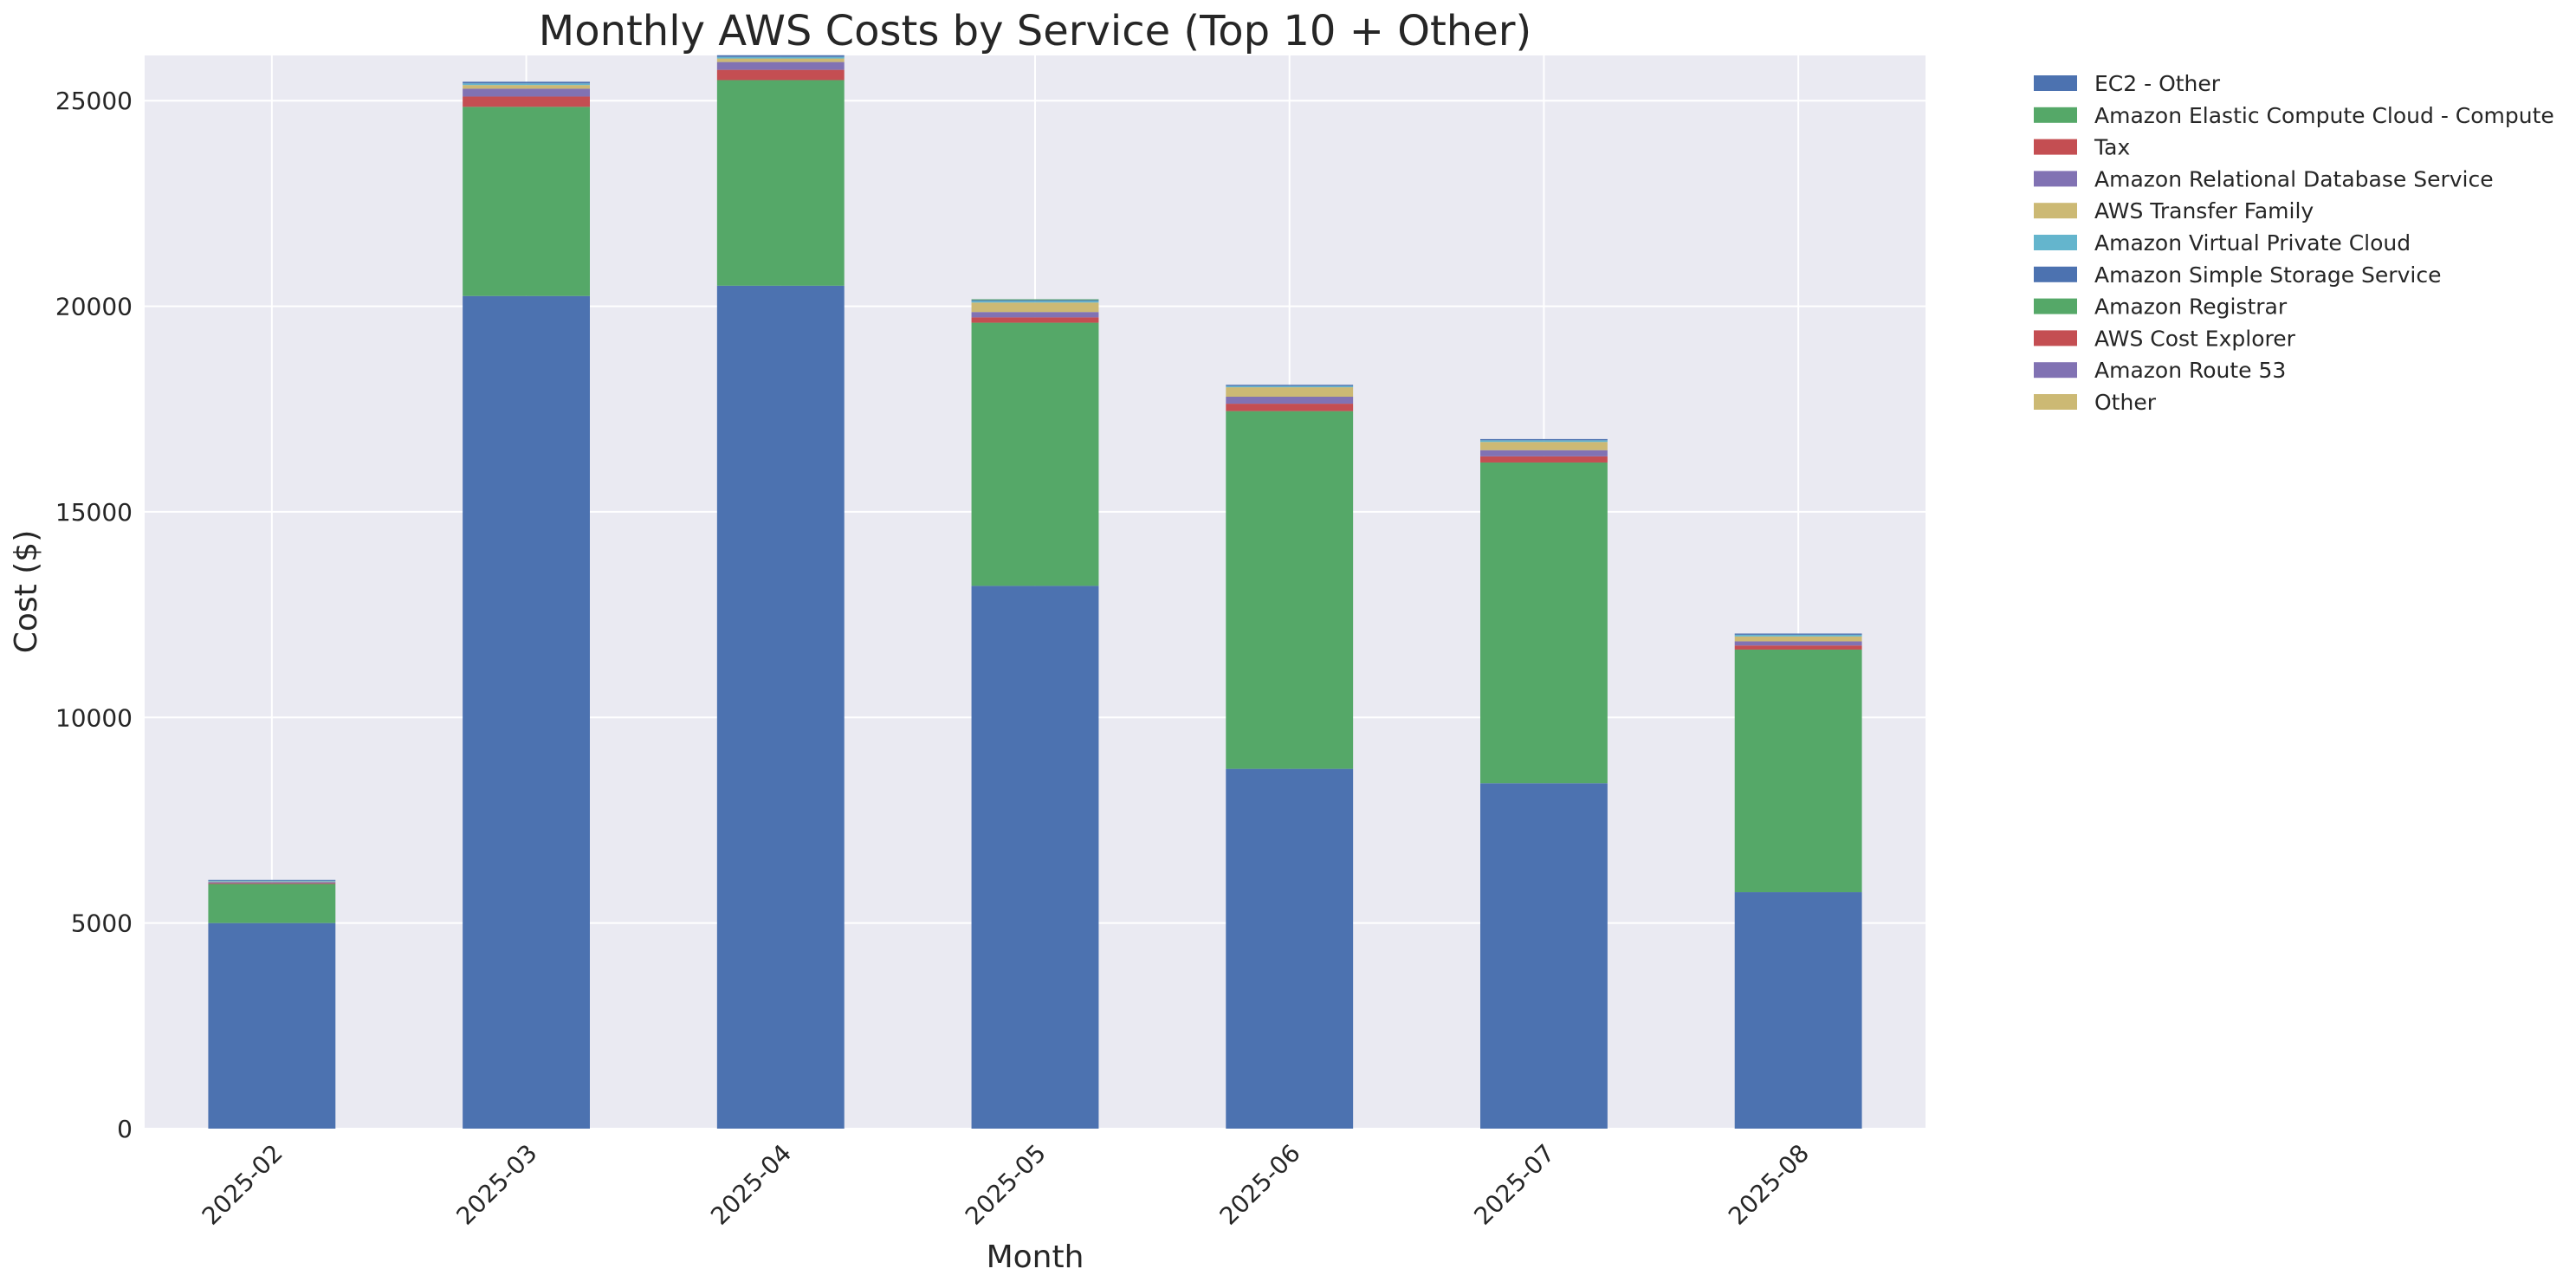 This screenshot has width=2576, height=1288. What do you see at coordinates (1006, 1185) in the screenshot?
I see `x-tick-label: 2025-05` at bounding box center [1006, 1185].